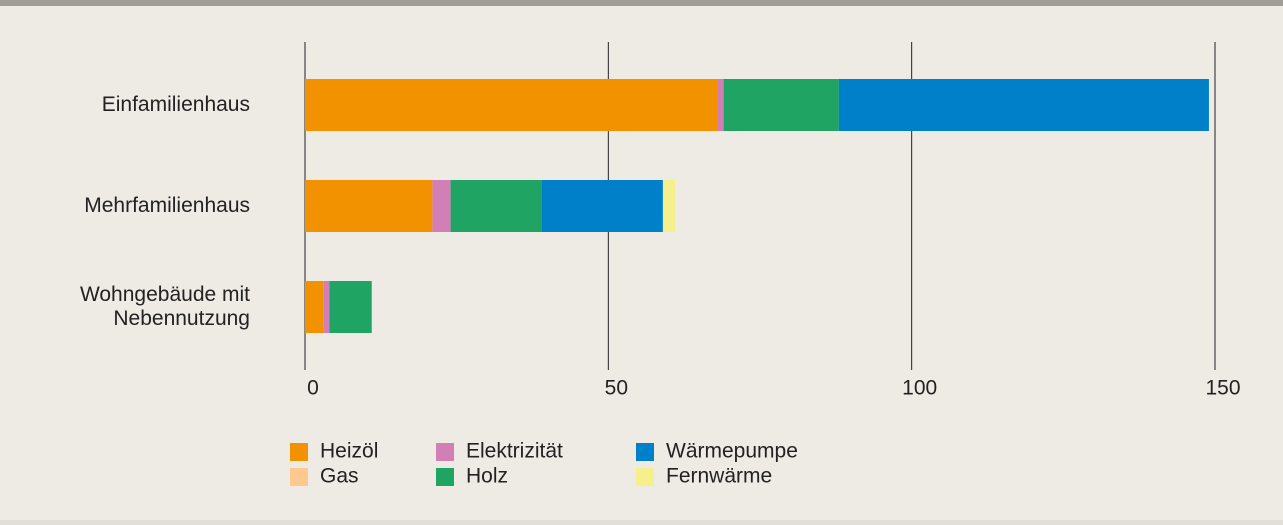 The image size is (1283, 525). What do you see at coordinates (175, 104) in the screenshot?
I see `category-label: Einfamilienhaus` at bounding box center [175, 104].